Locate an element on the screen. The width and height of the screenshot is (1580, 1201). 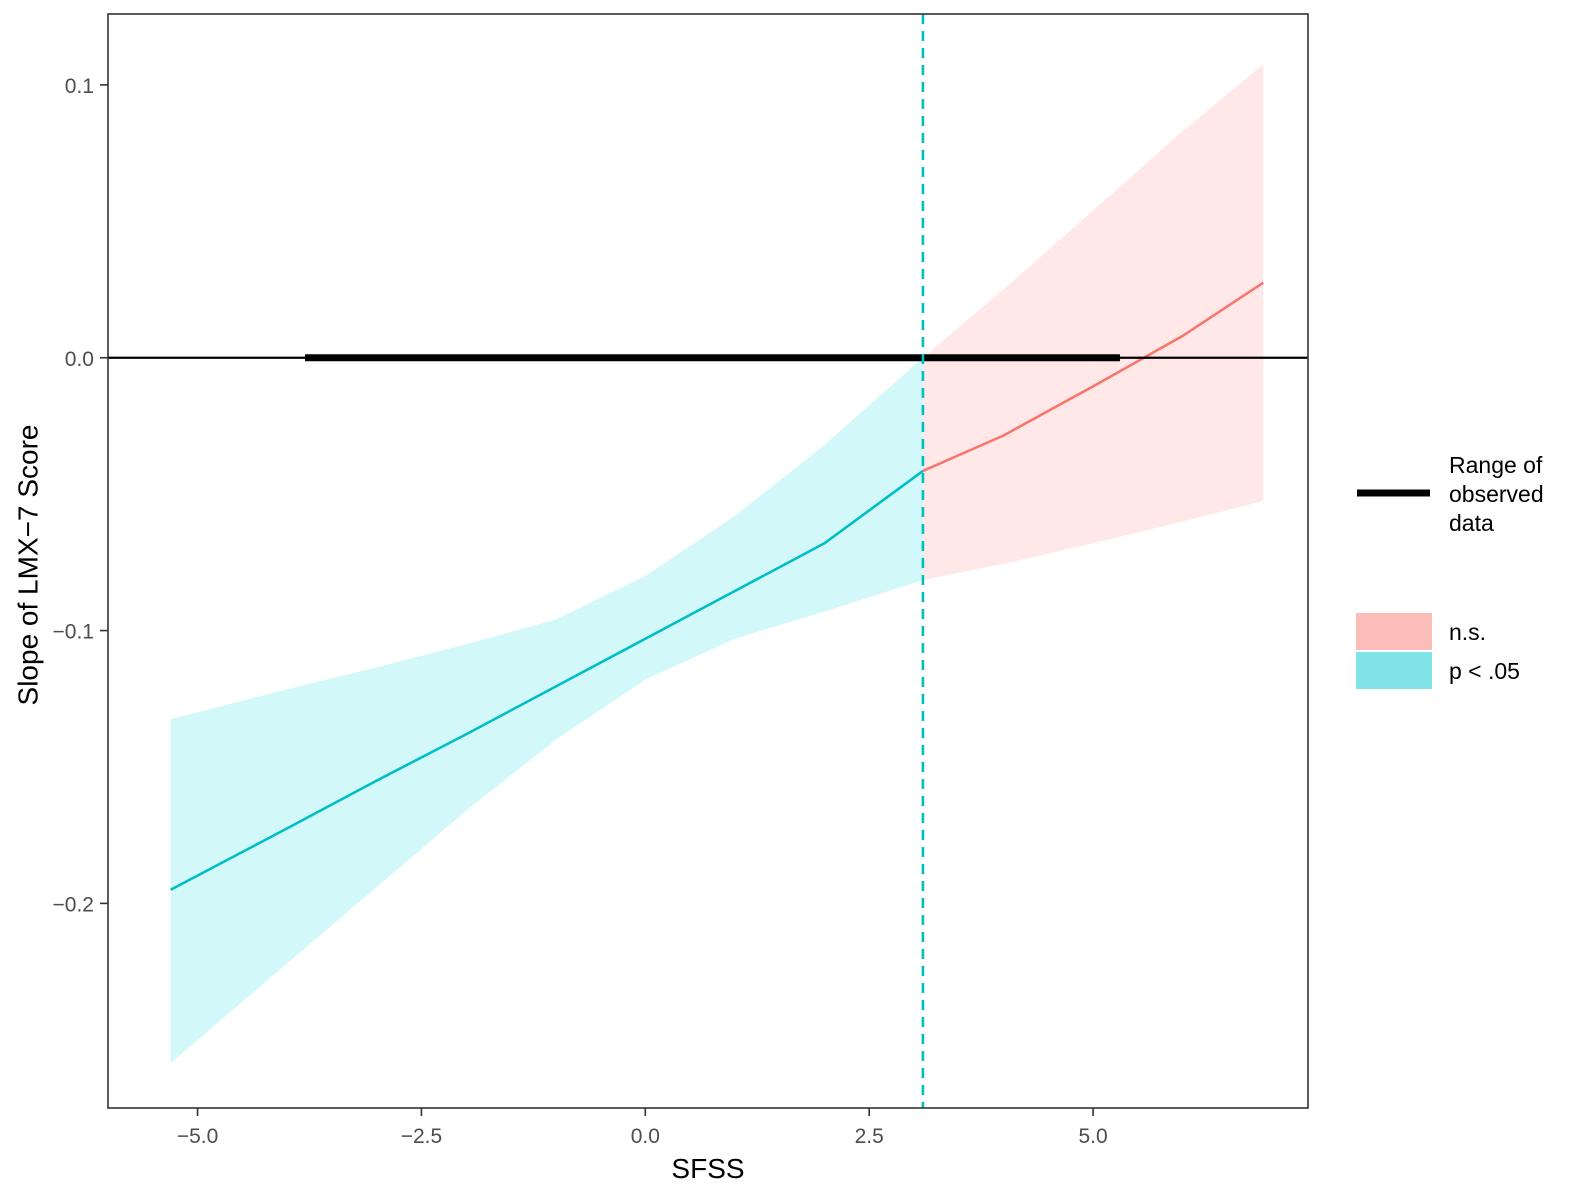
slope-line-nonsignificant is located at coordinates (1093, 377).